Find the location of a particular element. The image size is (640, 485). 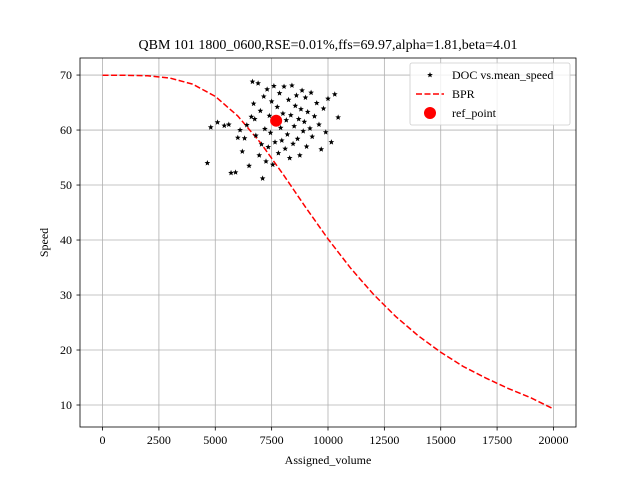

y-tick-label: 40 is located at coordinates (66, 240).